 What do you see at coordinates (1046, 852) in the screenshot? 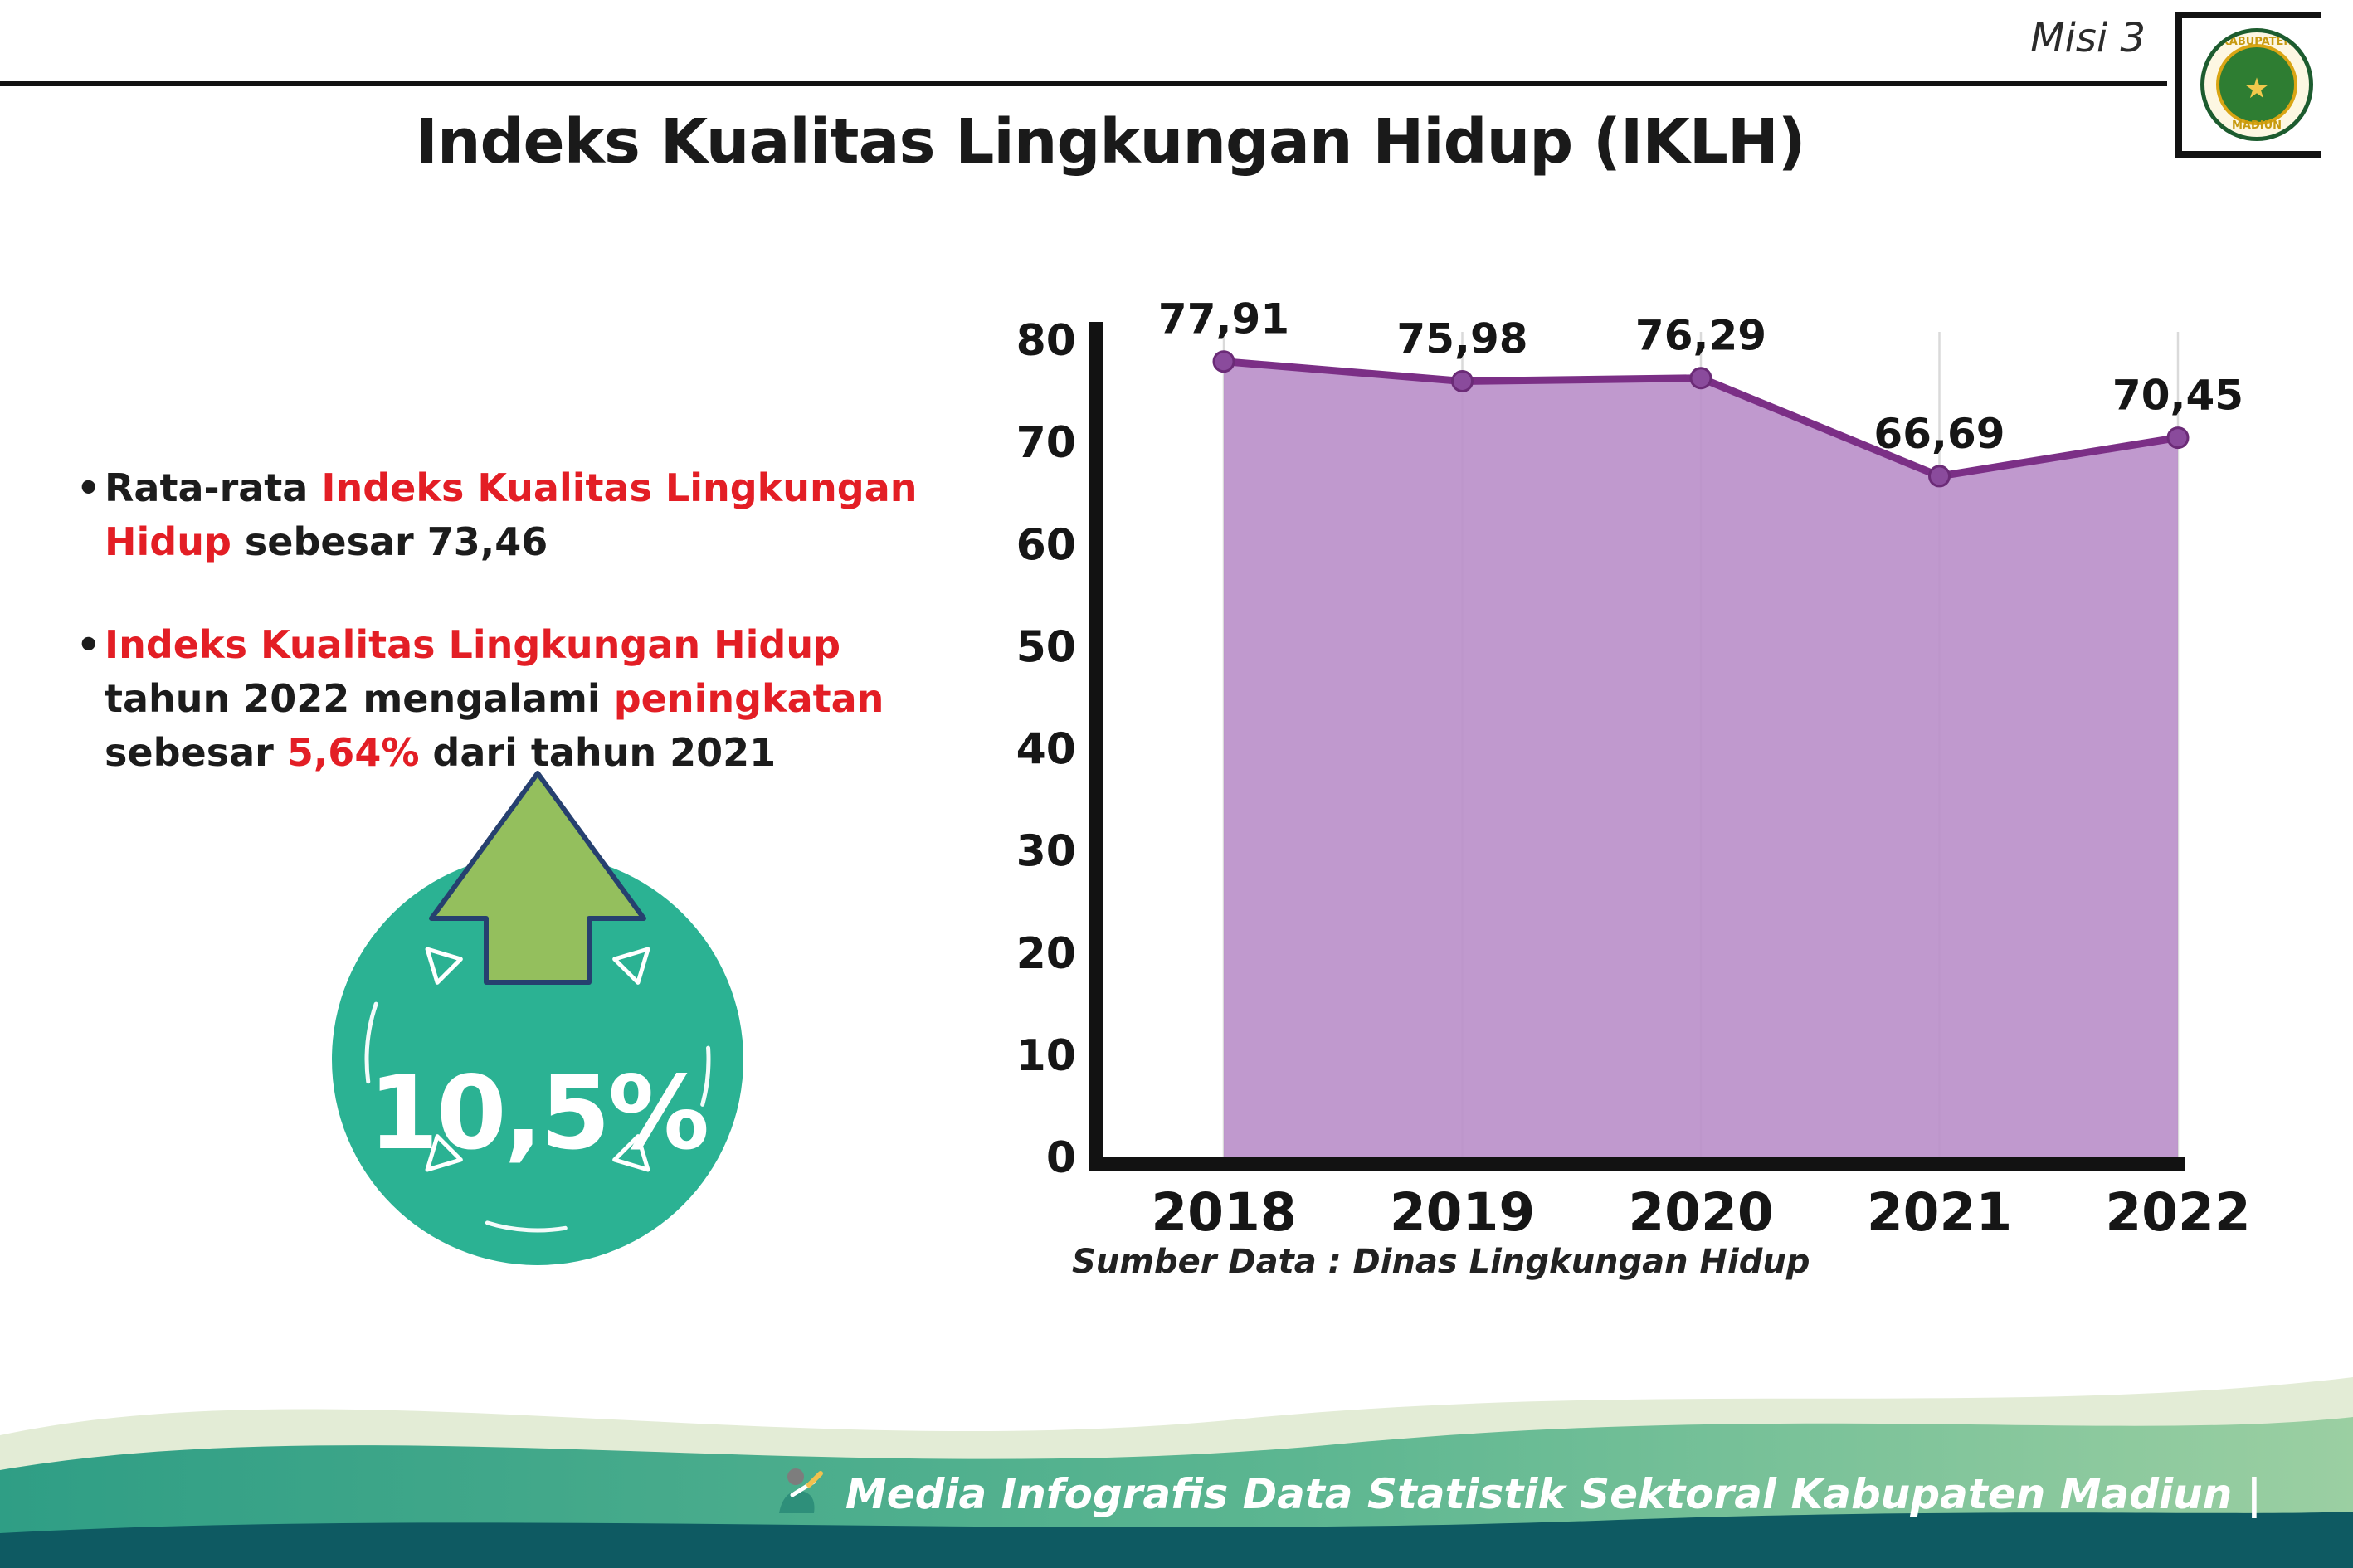
I see `y-tick-label: 30` at bounding box center [1046, 852].